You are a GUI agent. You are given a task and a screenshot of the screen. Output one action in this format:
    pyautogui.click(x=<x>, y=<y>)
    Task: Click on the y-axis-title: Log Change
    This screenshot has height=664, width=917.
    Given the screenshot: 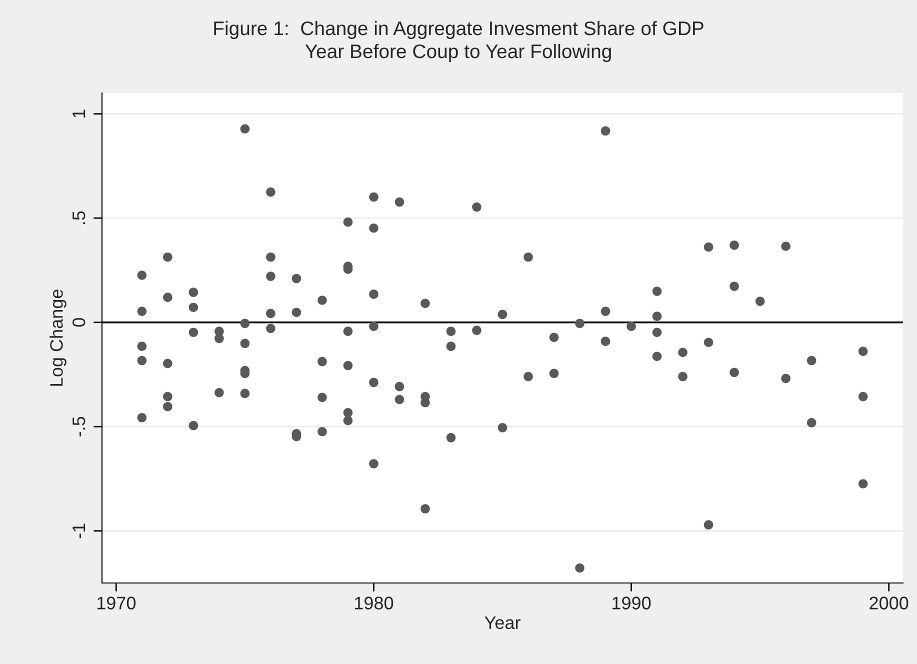 What is the action you would take?
    pyautogui.click(x=58, y=338)
    